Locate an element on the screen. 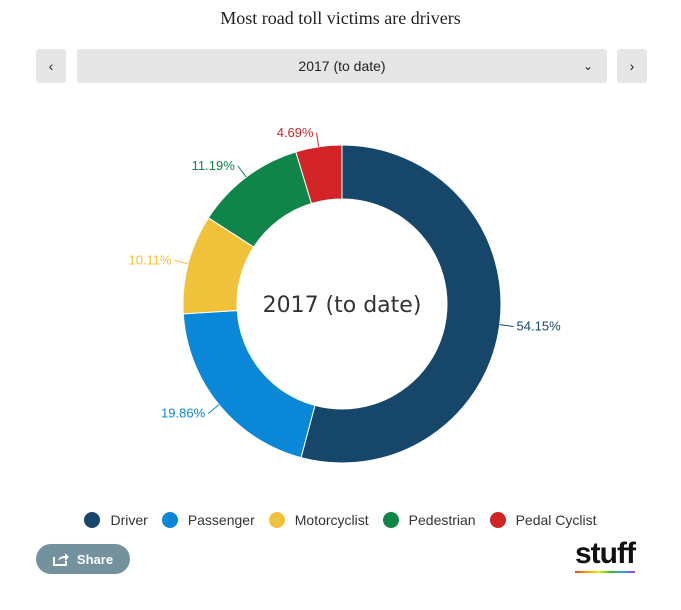 This screenshot has width=681, height=610. share-button: Share is located at coordinates (83, 559).